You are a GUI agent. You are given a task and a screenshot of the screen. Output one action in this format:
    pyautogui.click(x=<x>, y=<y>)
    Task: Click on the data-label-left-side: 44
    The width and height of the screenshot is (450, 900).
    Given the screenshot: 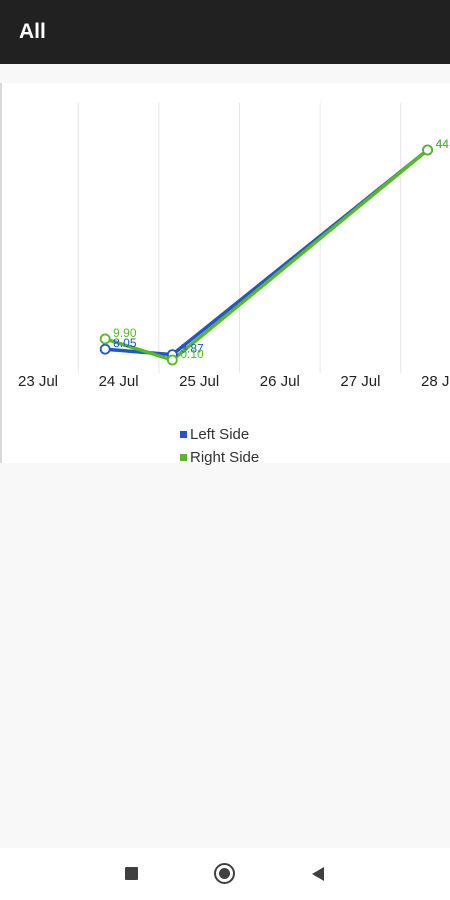 What is the action you would take?
    pyautogui.click(x=443, y=144)
    